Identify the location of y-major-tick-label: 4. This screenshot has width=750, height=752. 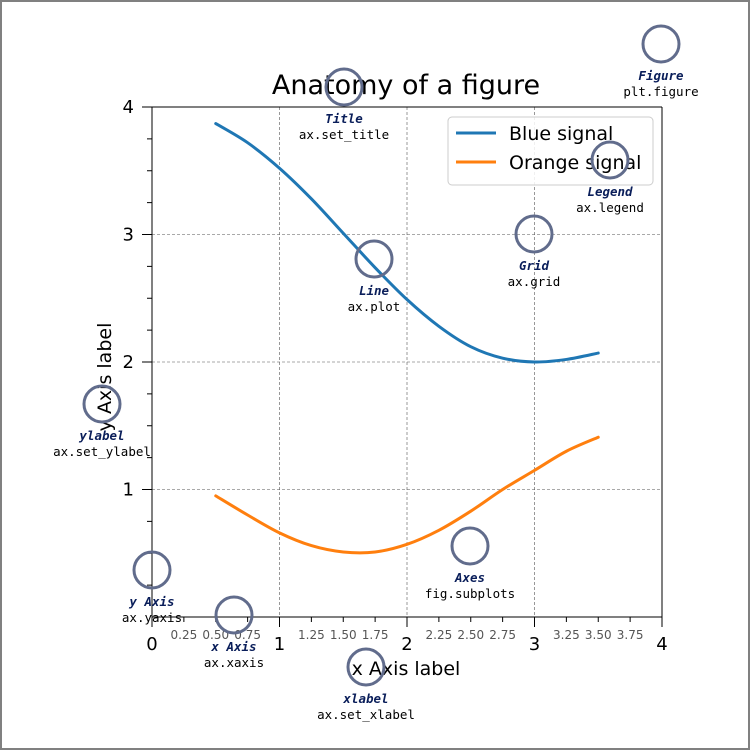
(128, 107).